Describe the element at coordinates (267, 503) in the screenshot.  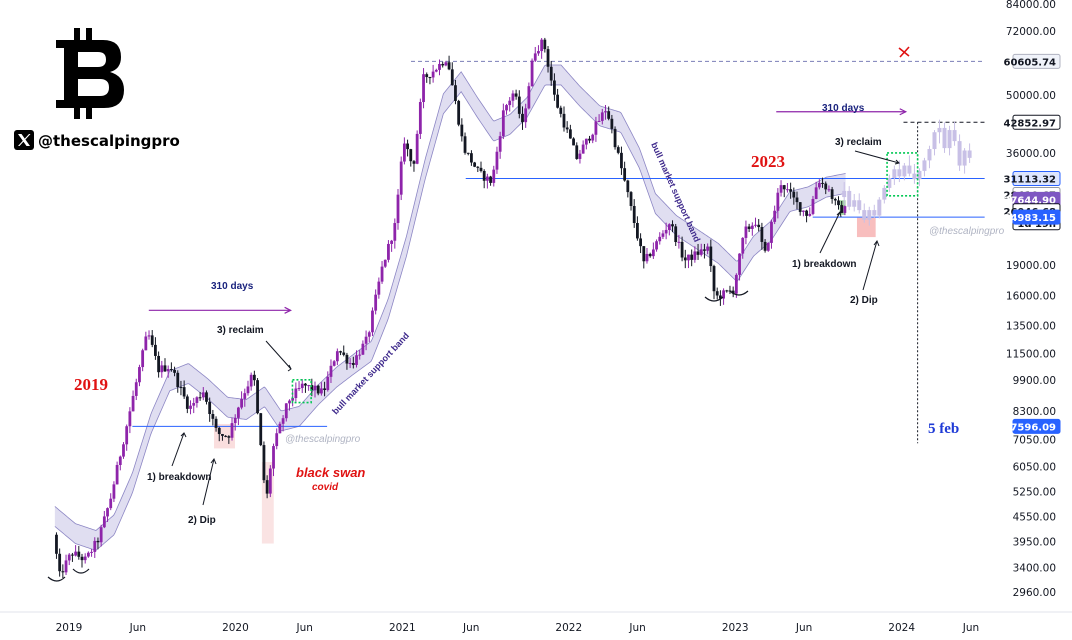
I see `covid-zone` at that location.